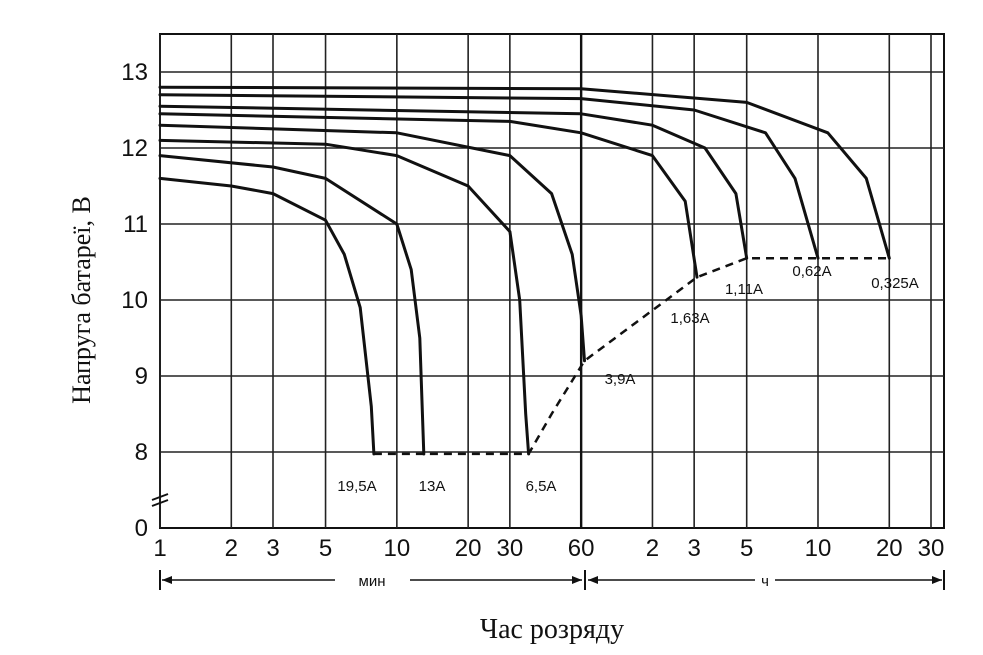 The image size is (983, 655). Describe the element at coordinates (765, 581) in the screenshot. I see `hours-unit-label: ч` at that location.